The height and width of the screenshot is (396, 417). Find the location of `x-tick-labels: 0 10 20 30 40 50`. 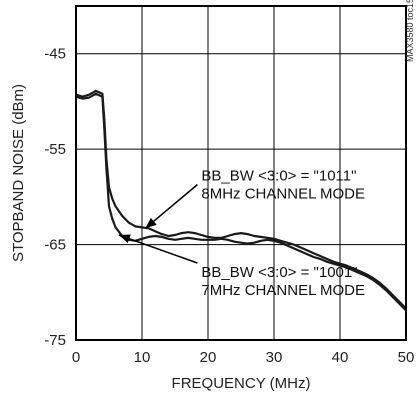

x-tick-labels: 0 10 20 30 40 50 is located at coordinates (243, 357).